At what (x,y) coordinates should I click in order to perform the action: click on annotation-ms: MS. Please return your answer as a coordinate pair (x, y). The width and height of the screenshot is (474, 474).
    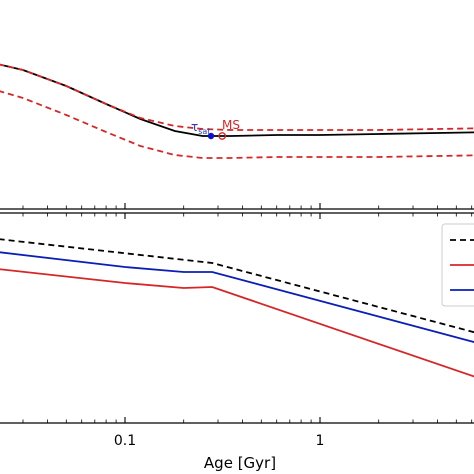
    Looking at the image, I should click on (231, 125).